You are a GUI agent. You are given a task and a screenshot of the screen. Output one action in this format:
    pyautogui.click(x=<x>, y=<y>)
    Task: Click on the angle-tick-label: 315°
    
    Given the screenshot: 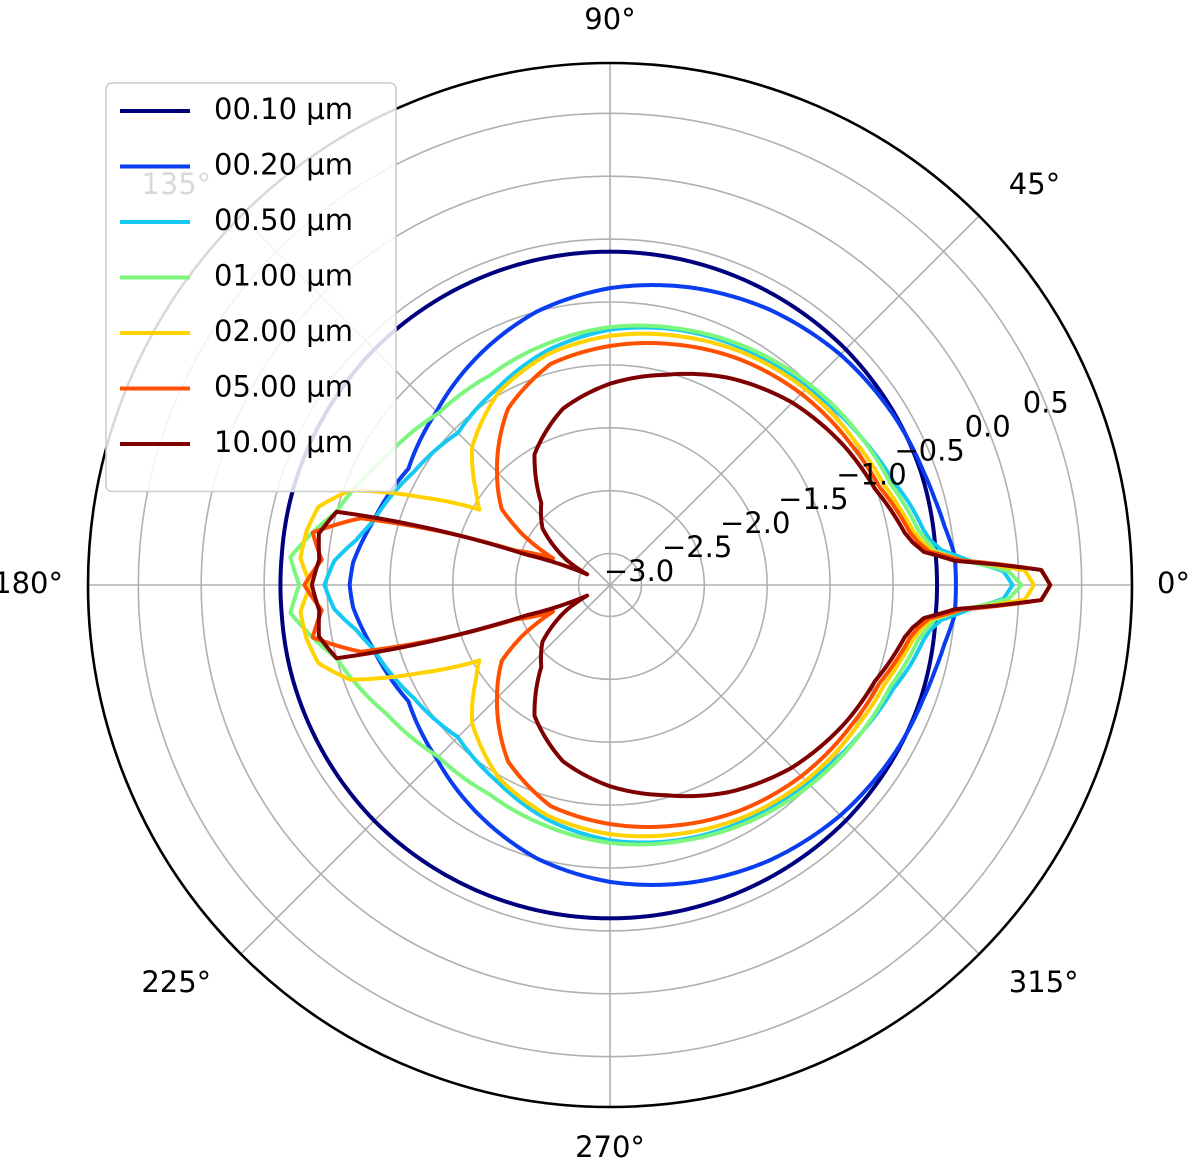 What is the action you would take?
    pyautogui.click(x=1044, y=982)
    